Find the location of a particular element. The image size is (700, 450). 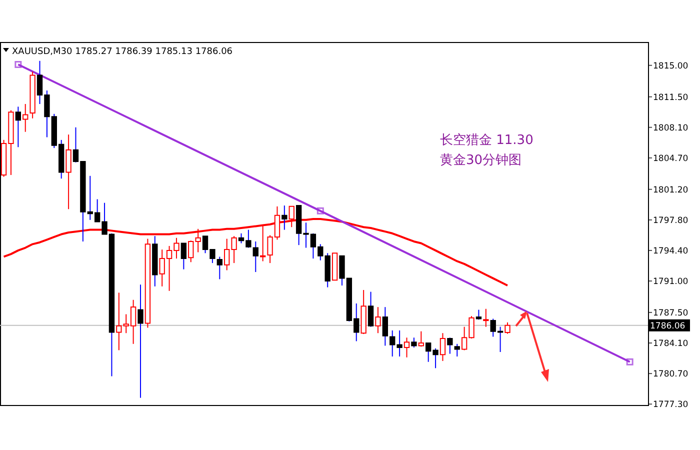

y-tick-label: 1791.00 is located at coordinates (670, 282).